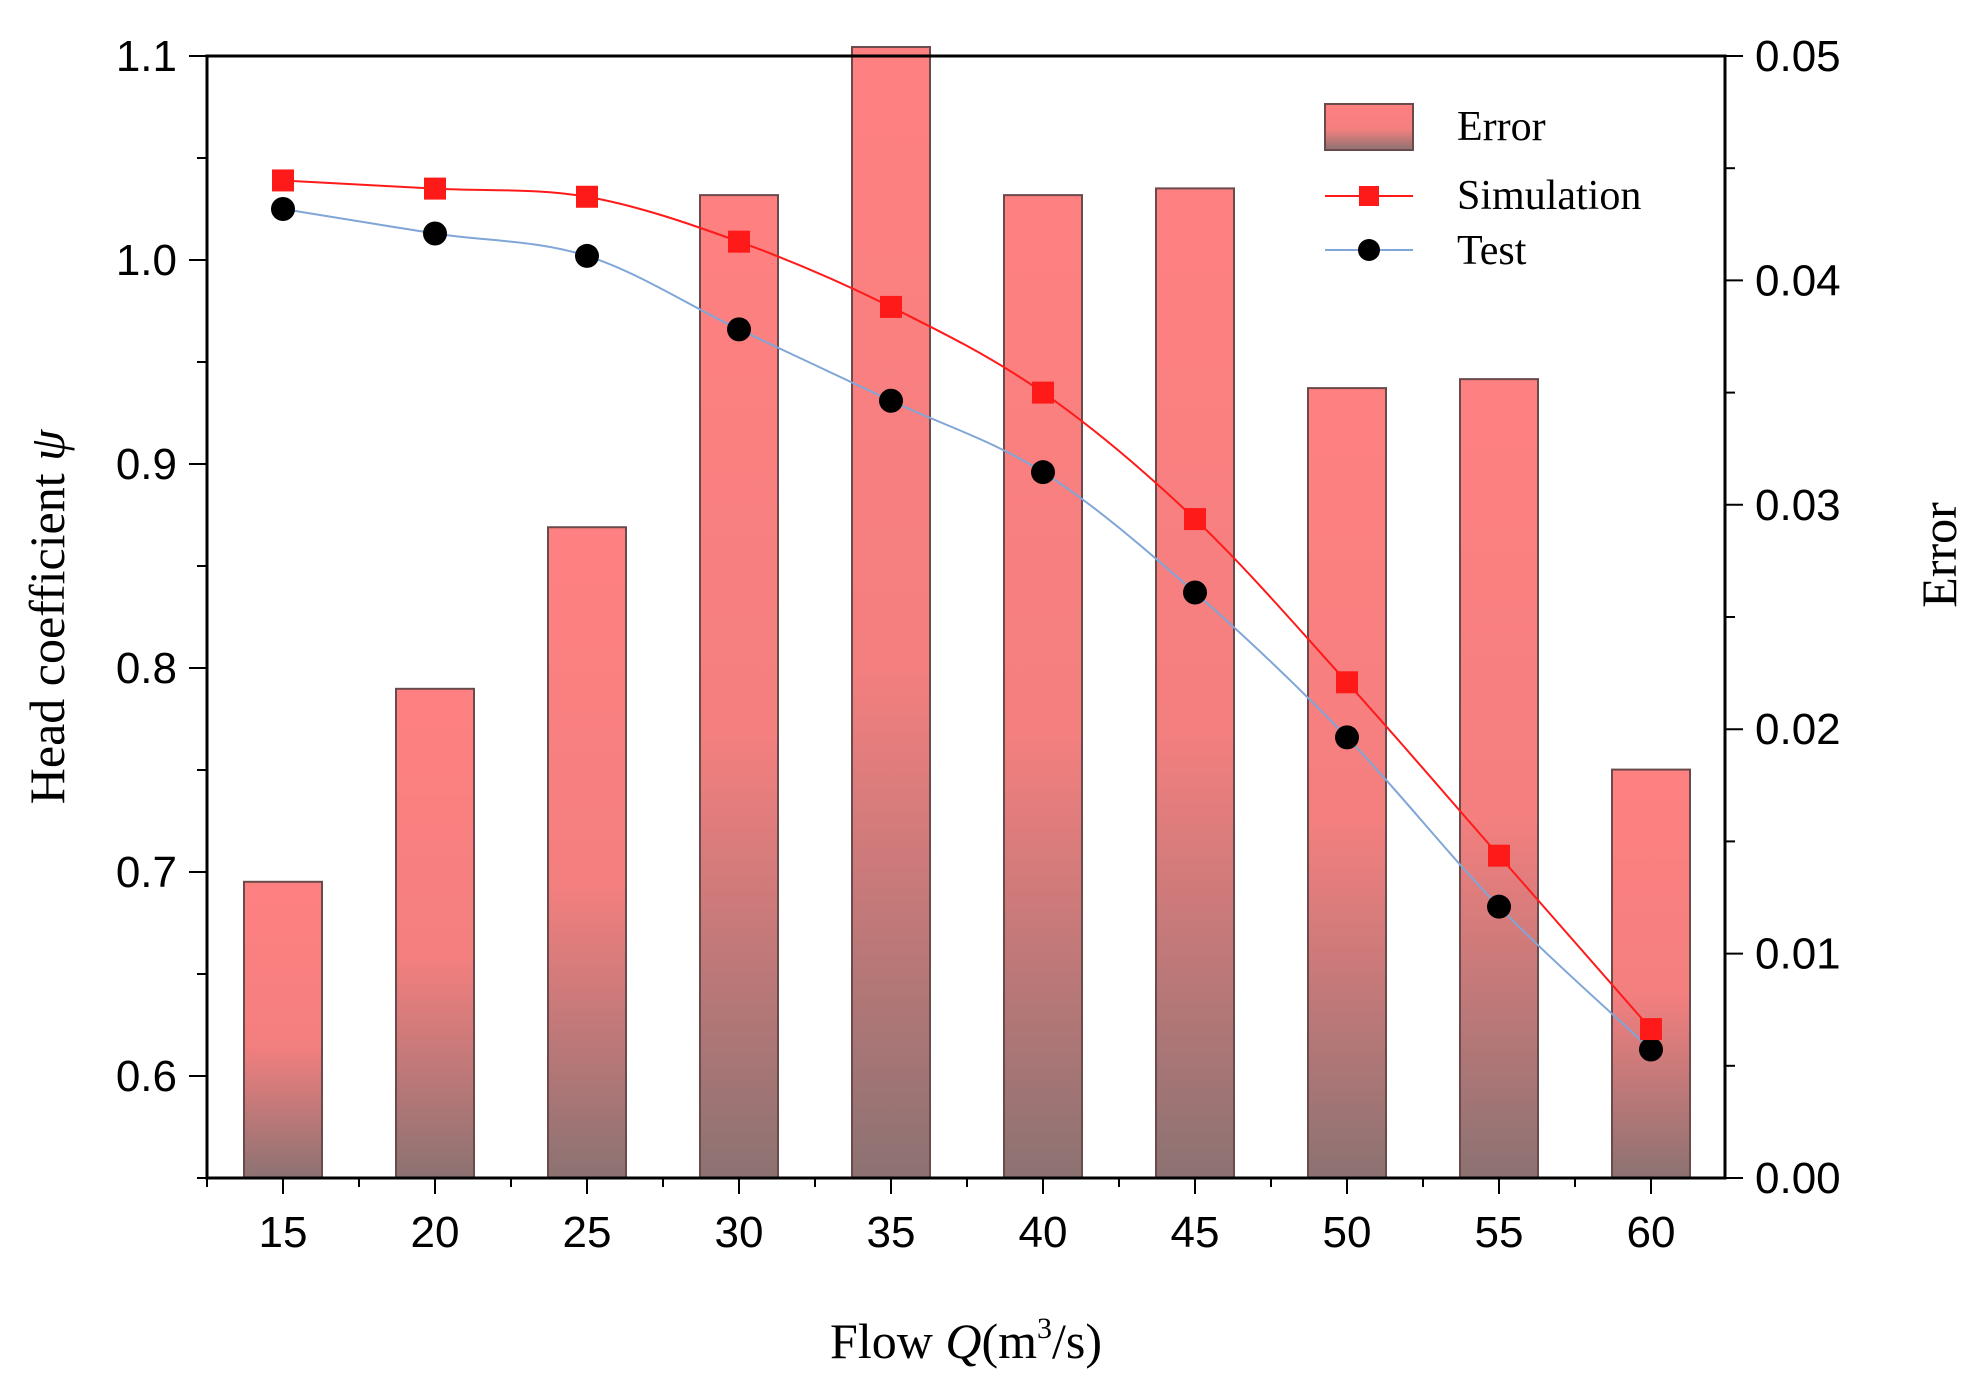  Describe the element at coordinates (47, 616) in the screenshot. I see `y-axis-title: Head coefficient ψ` at that location.